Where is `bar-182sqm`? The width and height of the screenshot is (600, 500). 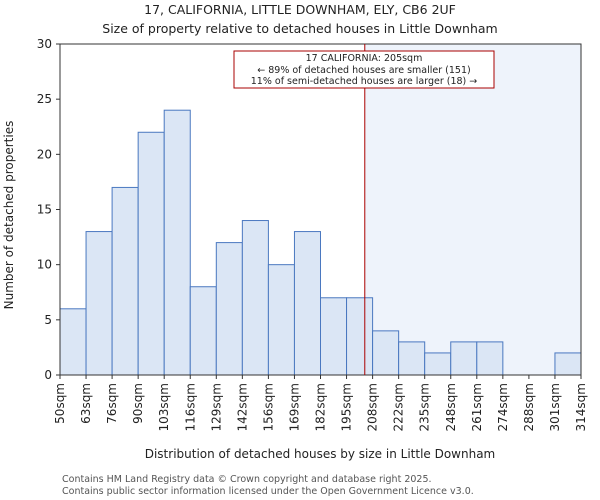
bar-182sqm is located at coordinates (334, 336).